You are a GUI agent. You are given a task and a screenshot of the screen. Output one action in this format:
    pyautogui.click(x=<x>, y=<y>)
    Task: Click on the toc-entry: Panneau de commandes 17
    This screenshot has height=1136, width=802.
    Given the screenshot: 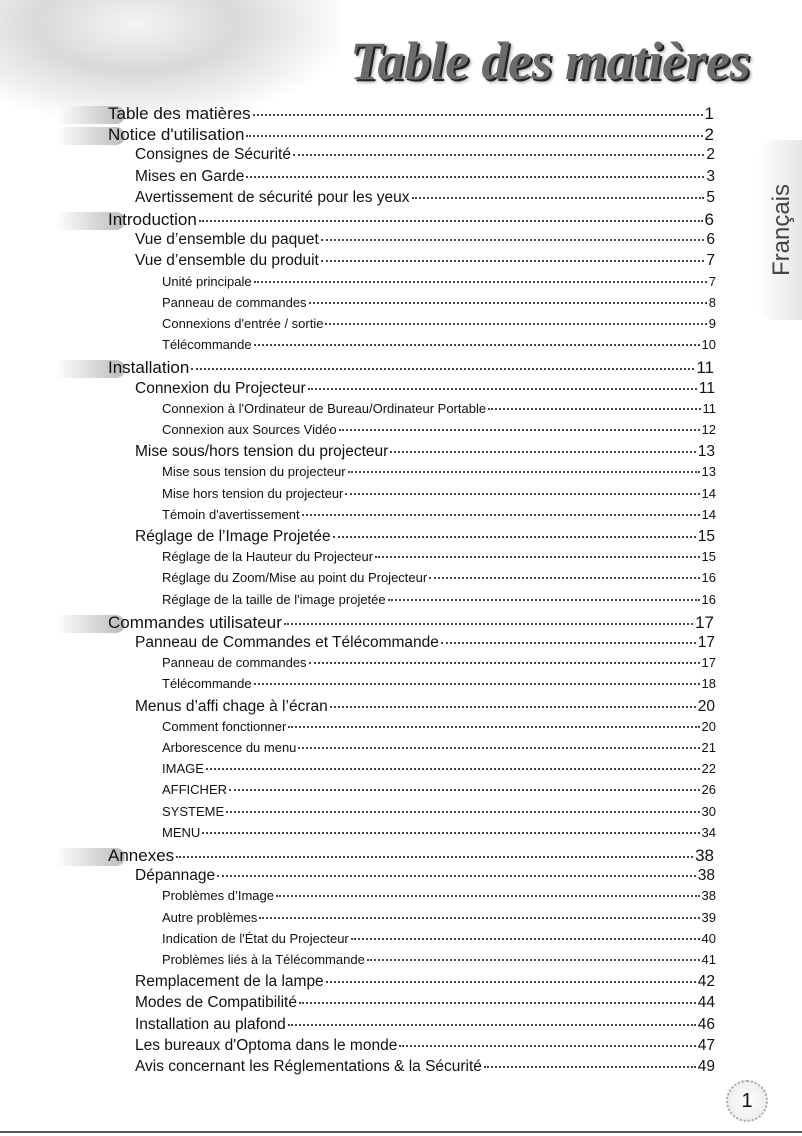 What is the action you would take?
    pyautogui.click(x=439, y=662)
    